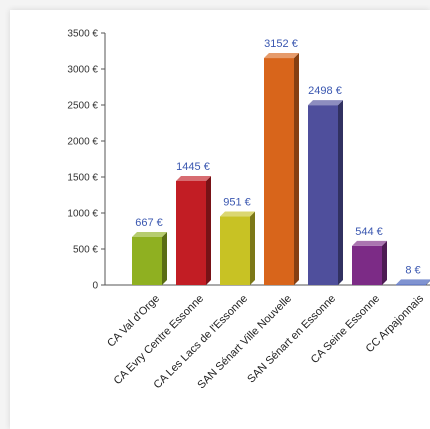 This screenshot has height=429, width=430. What do you see at coordinates (193, 167) in the screenshot?
I see `data-label: 1445 €` at bounding box center [193, 167].